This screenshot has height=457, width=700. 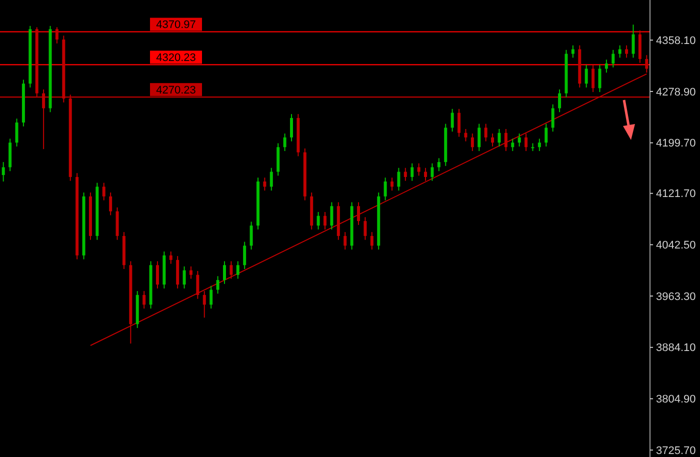 I want to click on y-tick-label: 4121.70, so click(x=676, y=194).